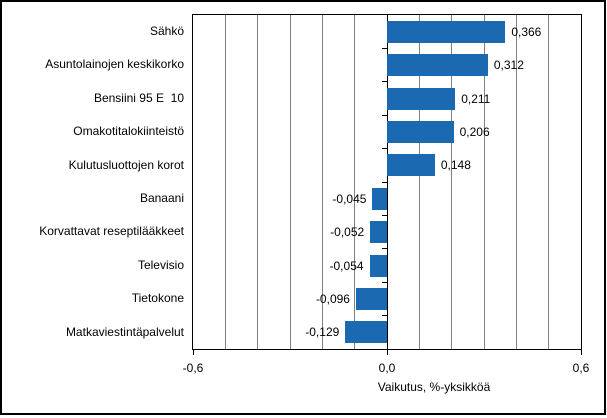 The width and height of the screenshot is (607, 418). I want to click on category-label: Asuntolainojen keskikorko, so click(114, 64).